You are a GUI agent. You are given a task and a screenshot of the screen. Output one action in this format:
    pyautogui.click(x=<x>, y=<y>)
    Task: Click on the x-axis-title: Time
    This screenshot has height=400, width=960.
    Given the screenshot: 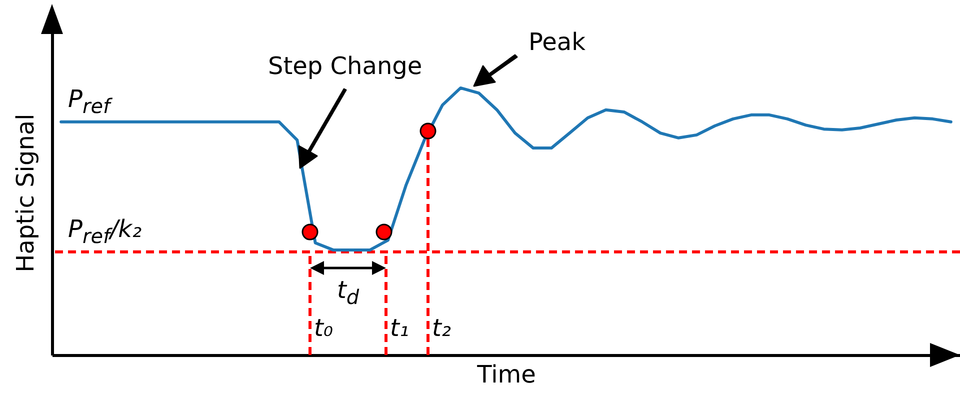 What is the action you would take?
    pyautogui.click(x=506, y=374)
    